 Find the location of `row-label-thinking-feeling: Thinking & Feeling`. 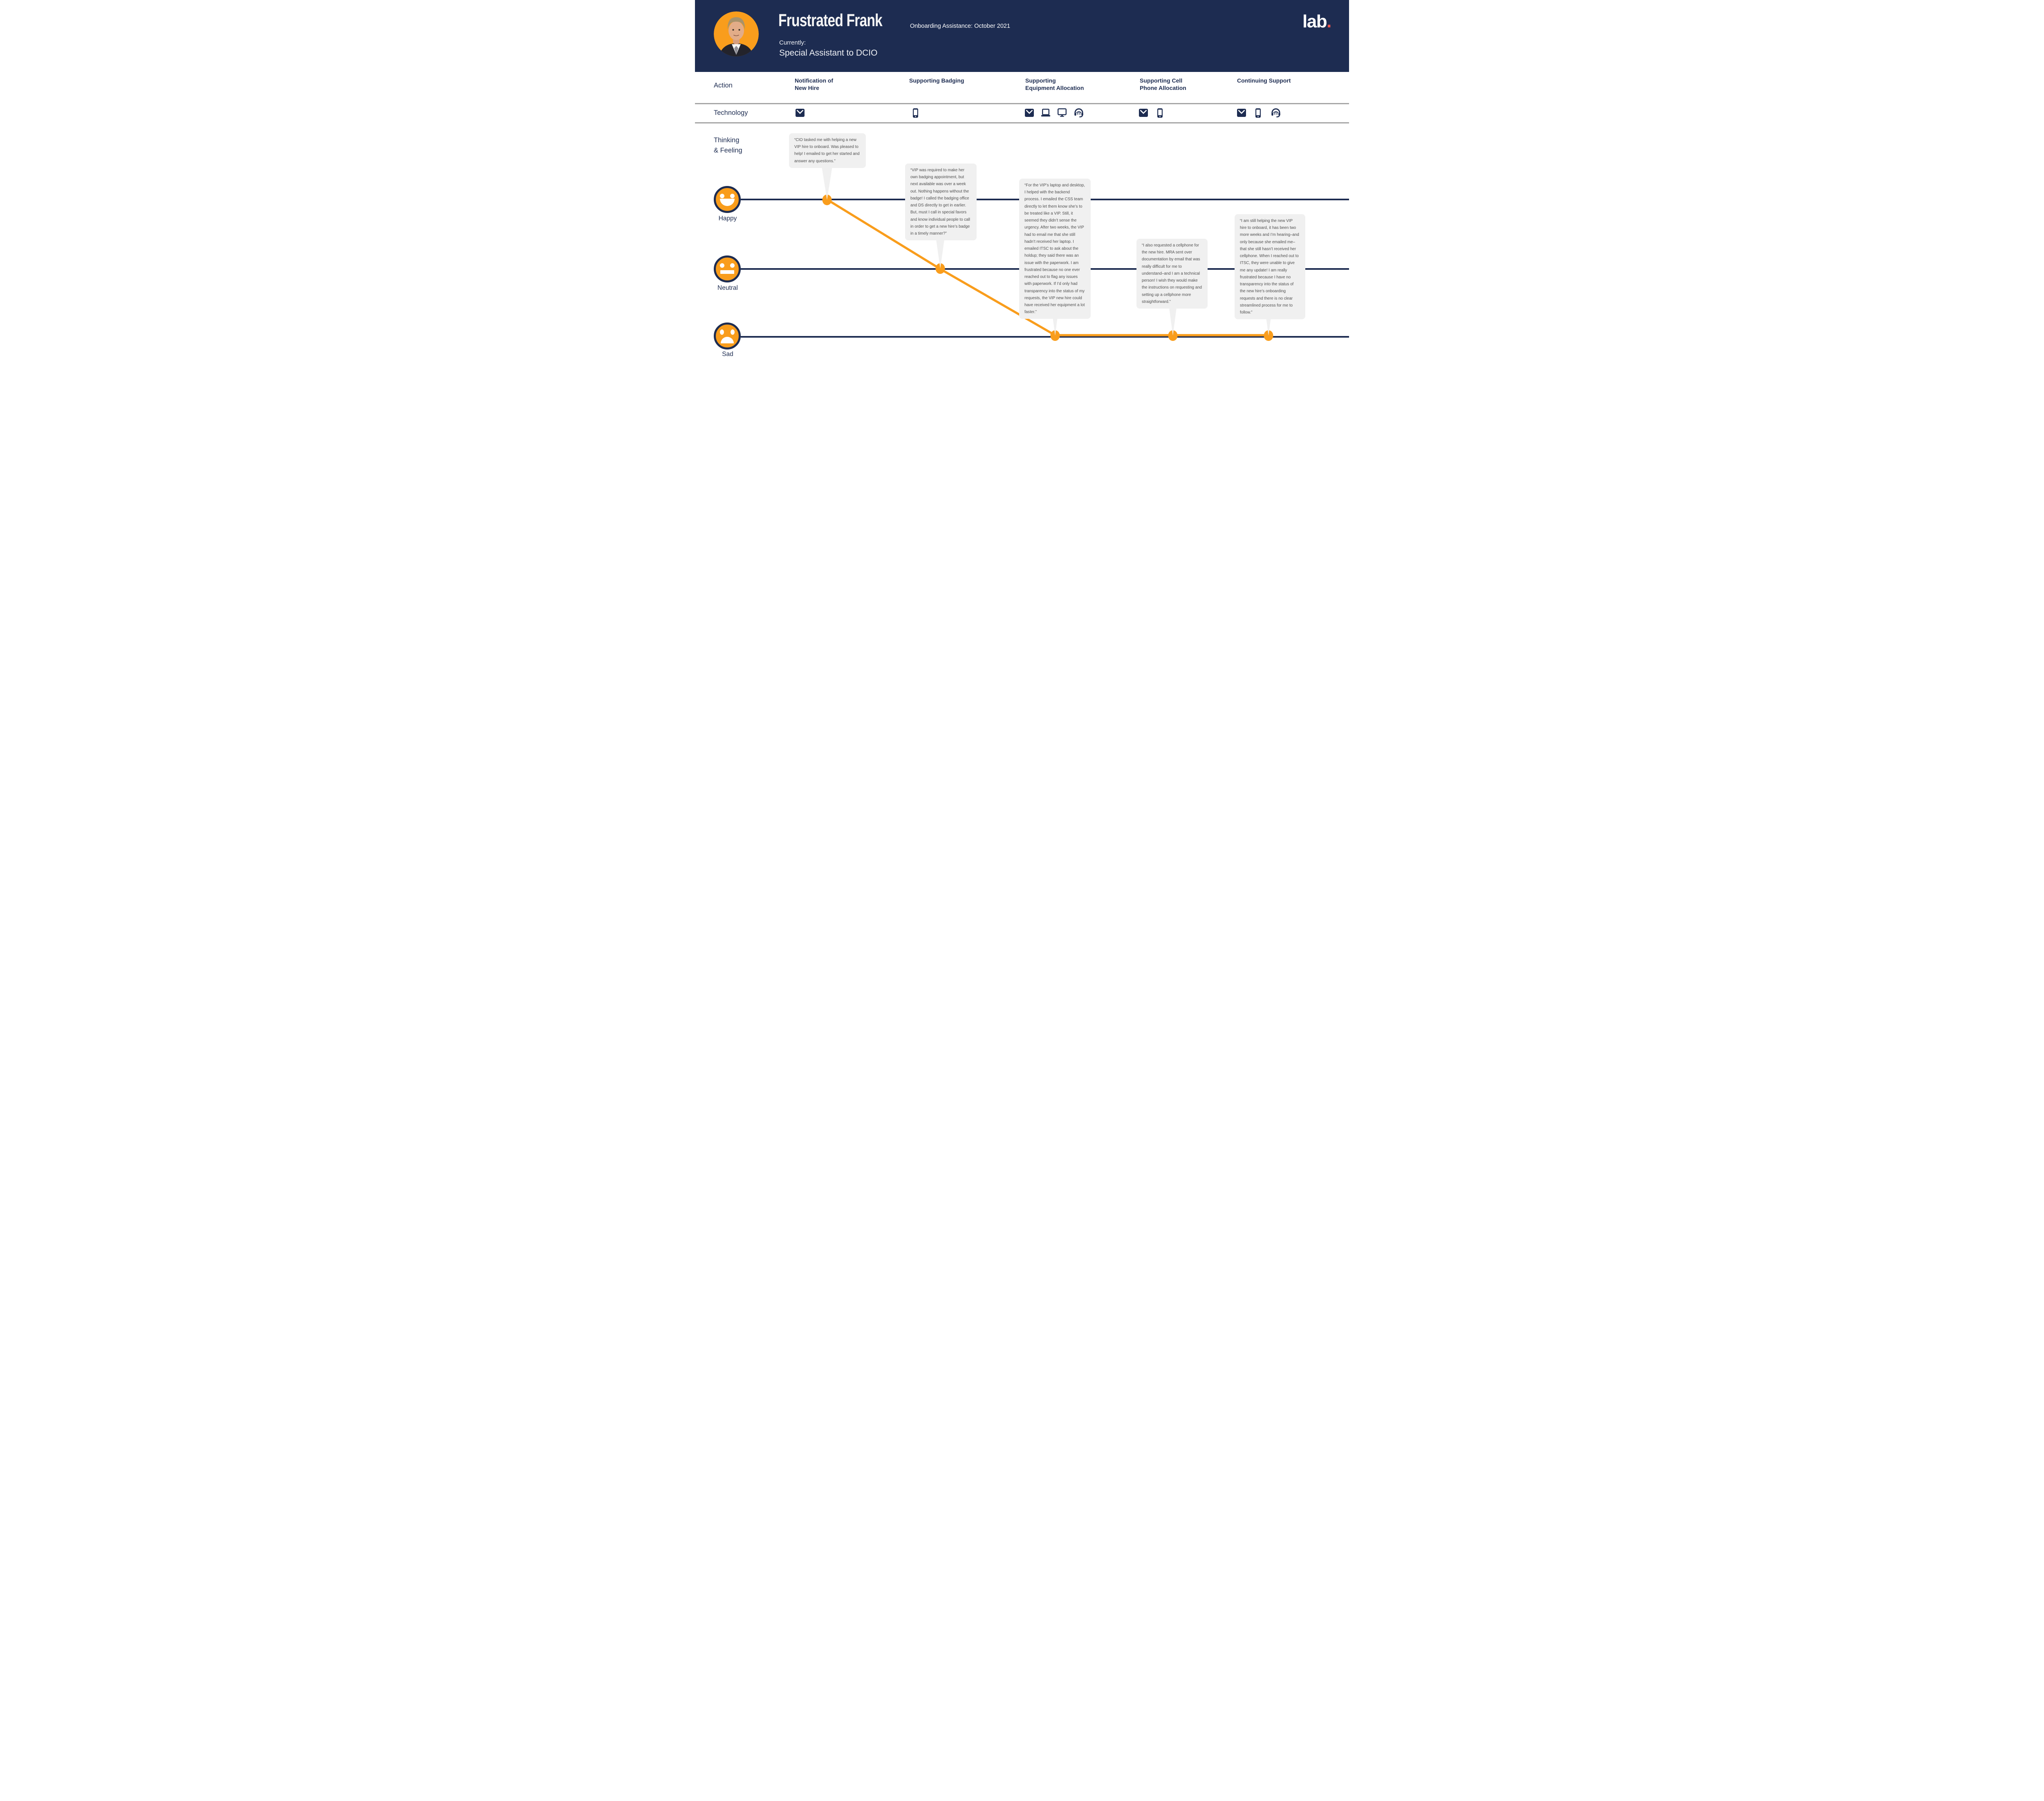

row-label-thinking-feeling: Thinking & Feeling is located at coordinates (728, 145).